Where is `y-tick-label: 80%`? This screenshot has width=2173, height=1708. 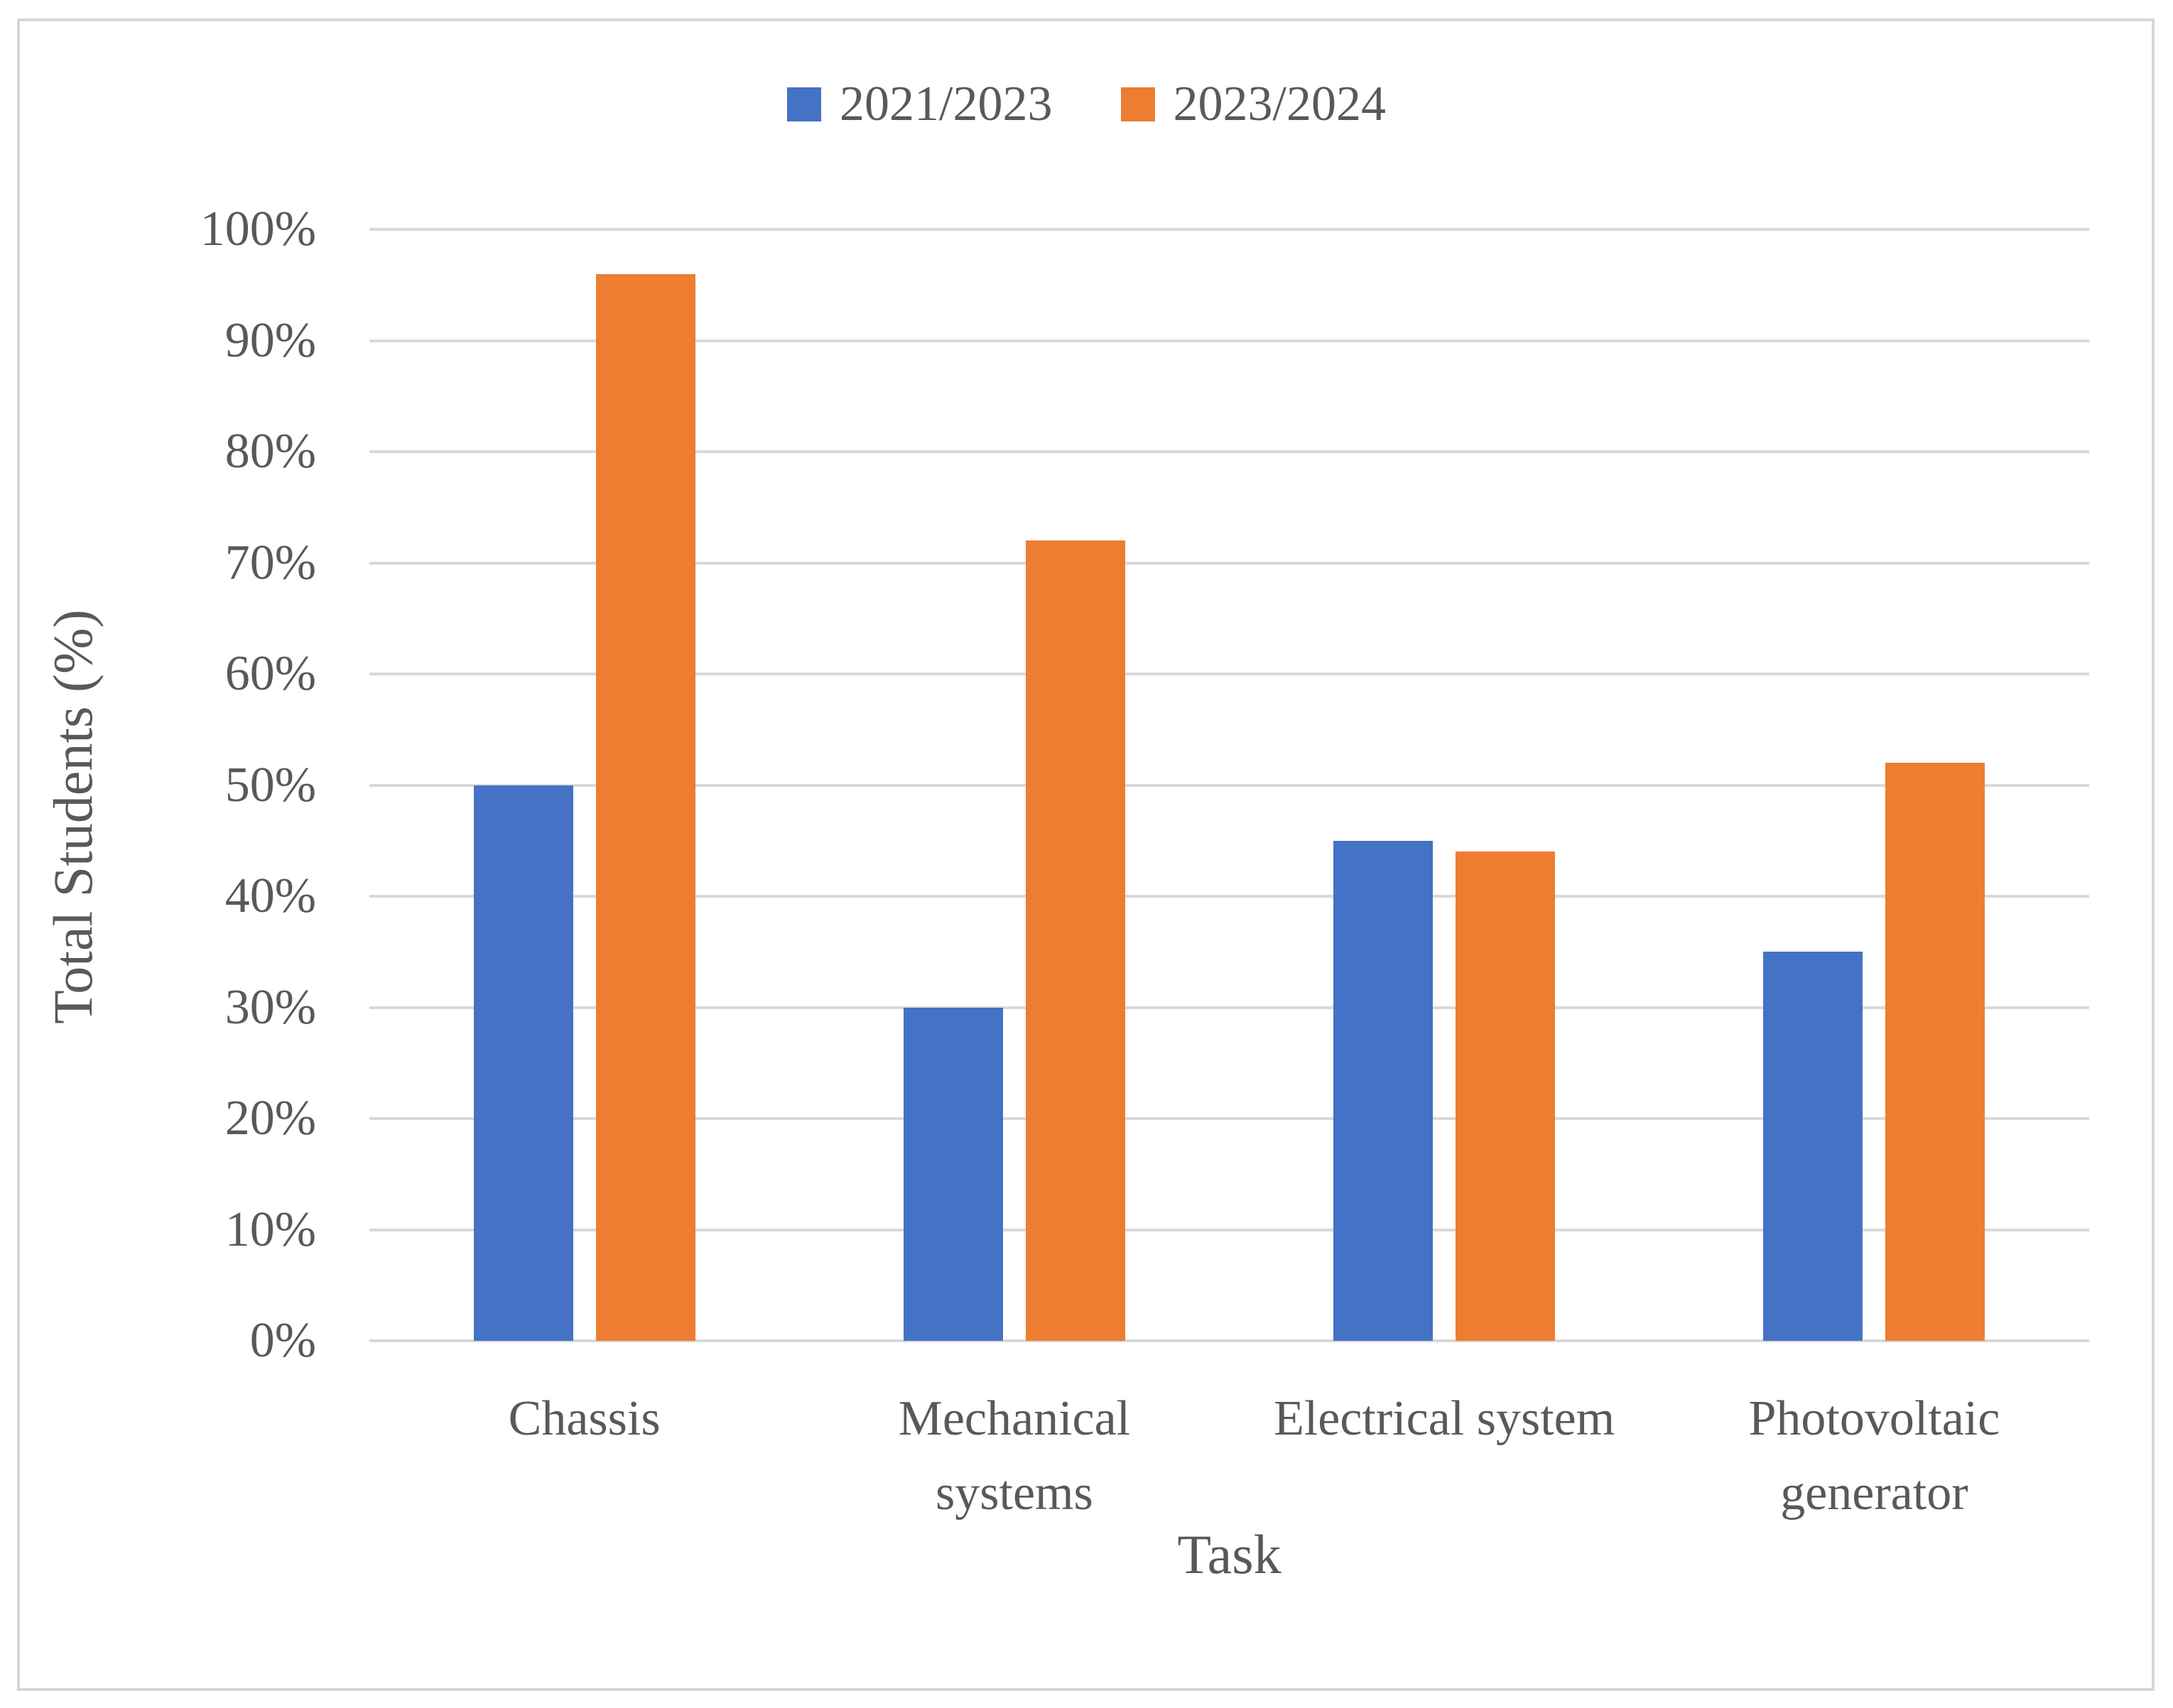 y-tick-label: 80% is located at coordinates (270, 452).